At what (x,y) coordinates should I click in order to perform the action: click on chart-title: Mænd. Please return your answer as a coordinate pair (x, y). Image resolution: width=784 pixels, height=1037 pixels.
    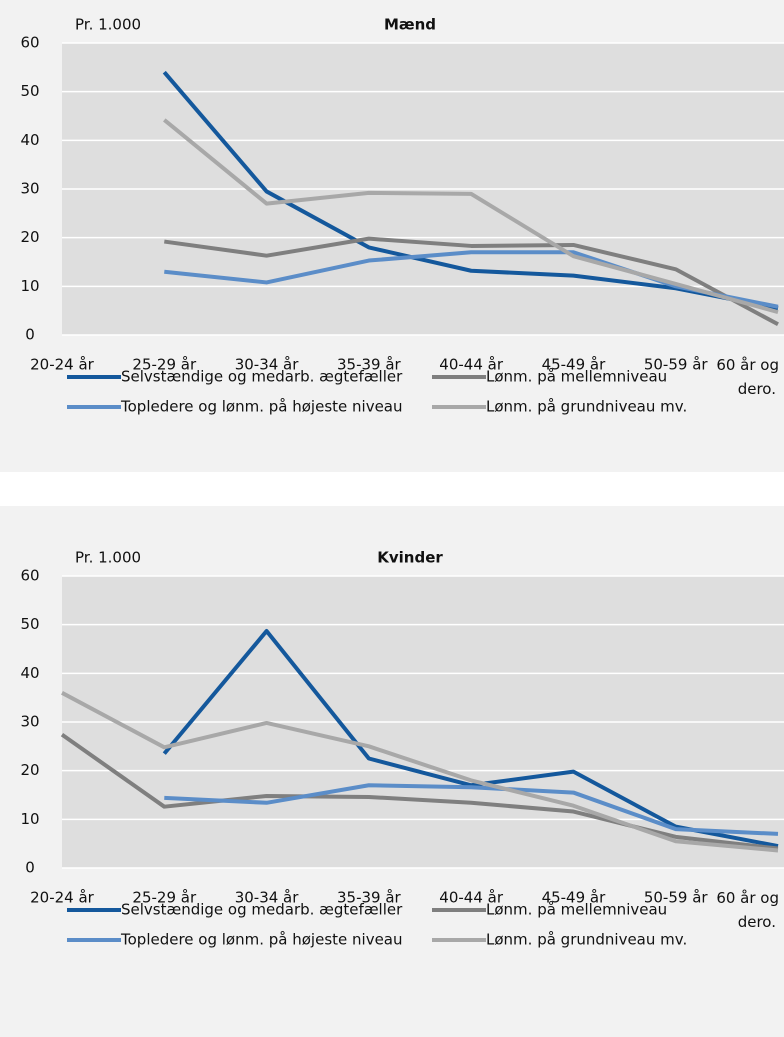
    Looking at the image, I should click on (410, 25).